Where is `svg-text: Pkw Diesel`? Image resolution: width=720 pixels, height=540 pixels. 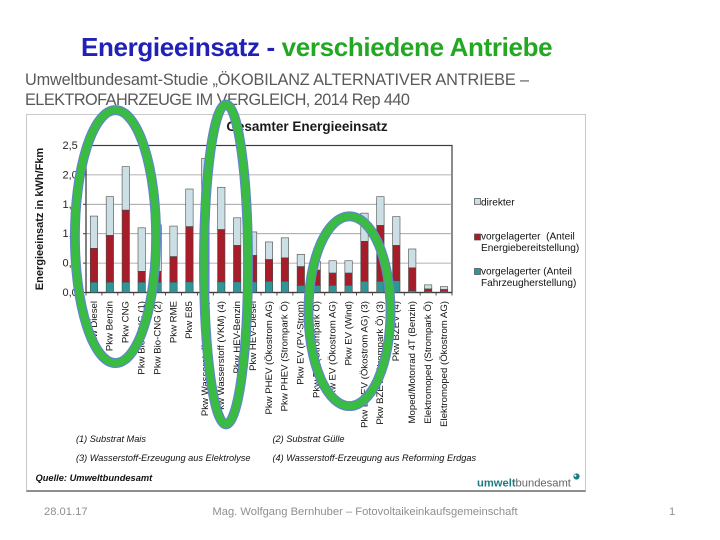
svg-text: Pkw Diesel is located at coordinates (94, 324).